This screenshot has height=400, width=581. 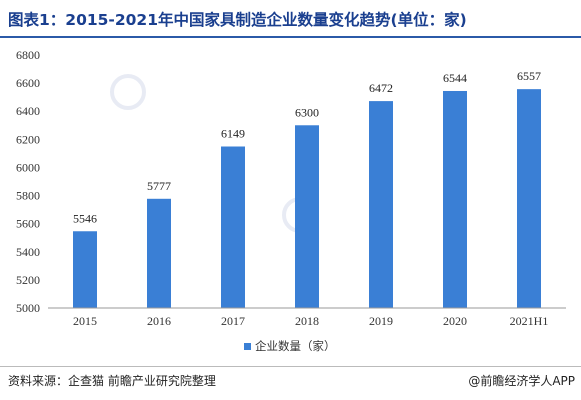 I want to click on y-tick-label: 5200, so click(x=28, y=280).